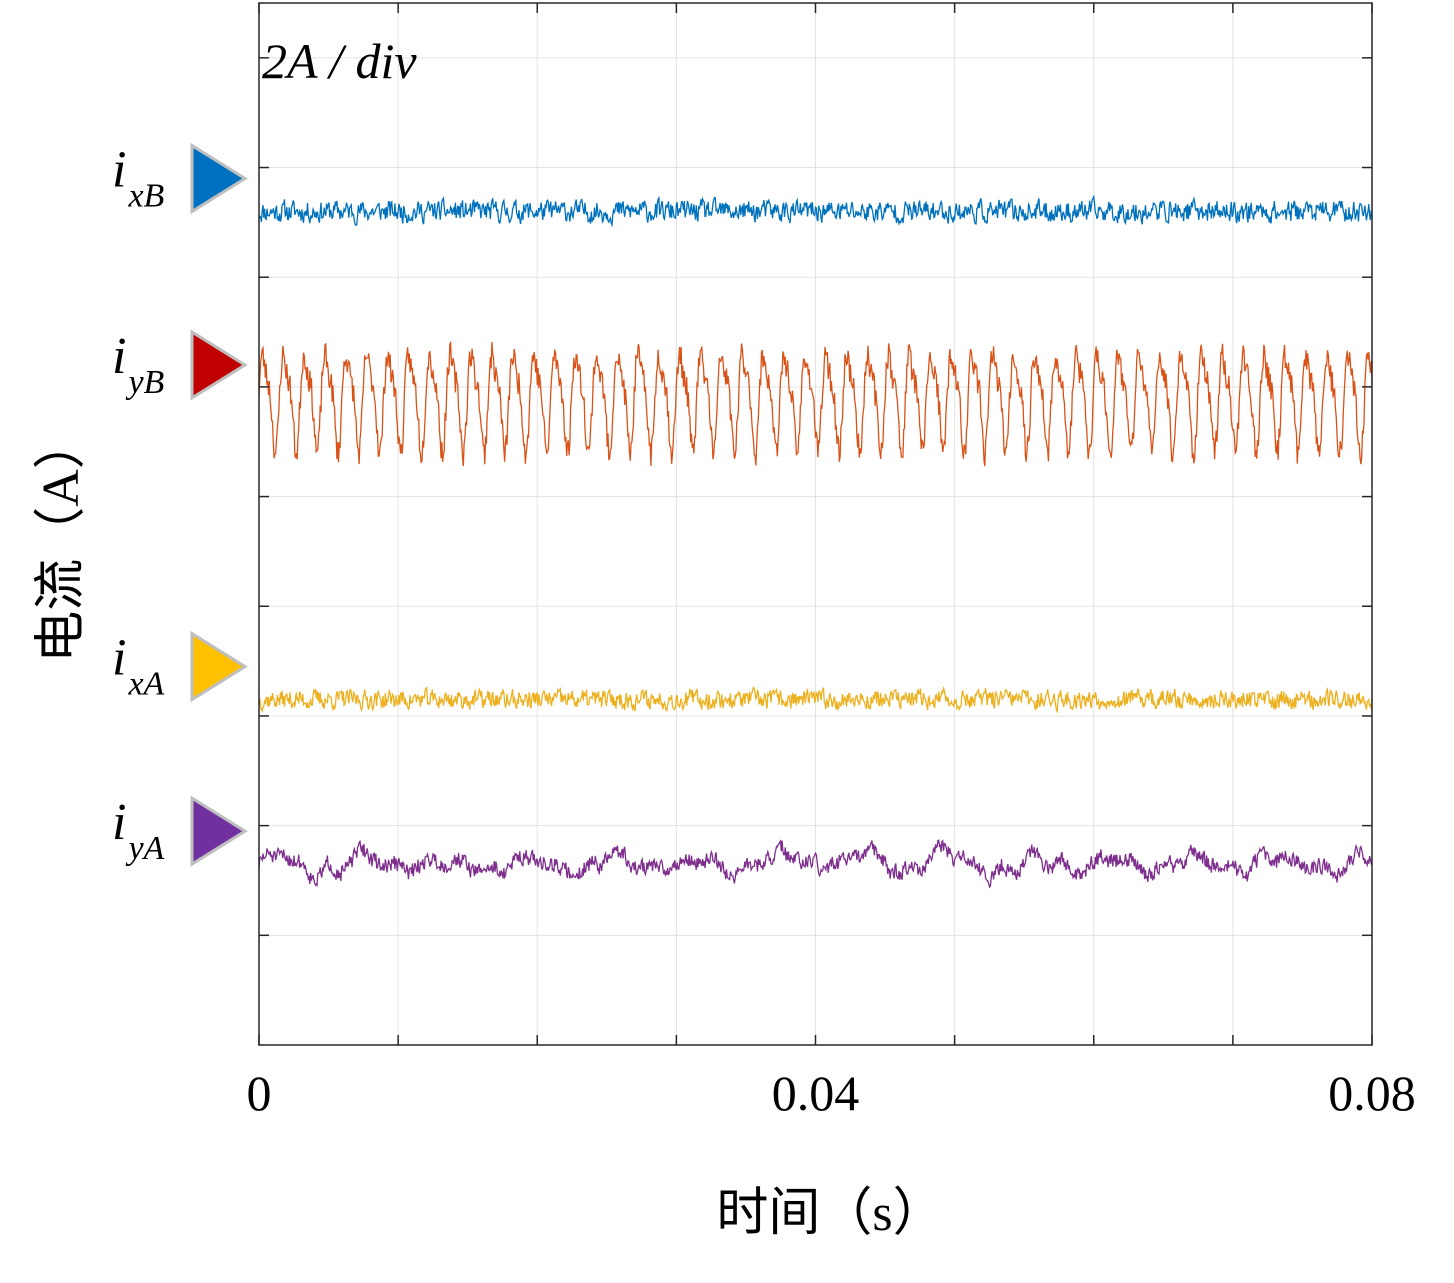  I want to click on series-line-xA, so click(815, 699).